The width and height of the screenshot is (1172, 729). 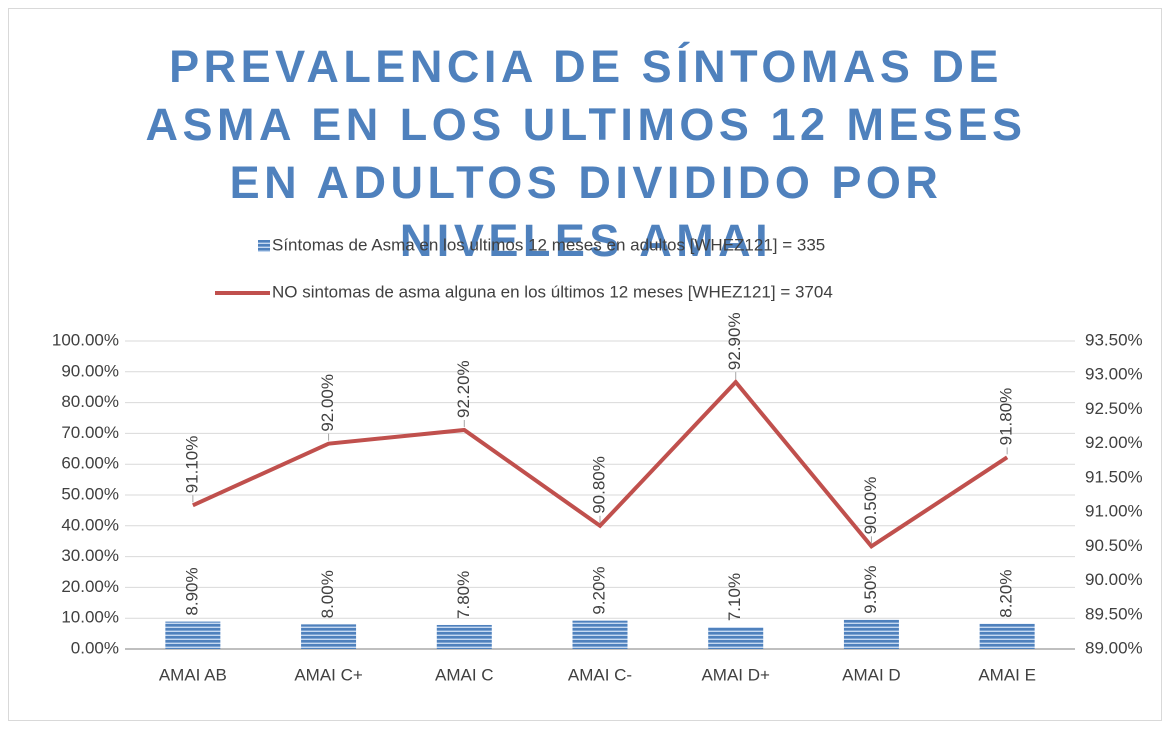 I want to click on data-label: 8.00%, so click(x=327, y=594).